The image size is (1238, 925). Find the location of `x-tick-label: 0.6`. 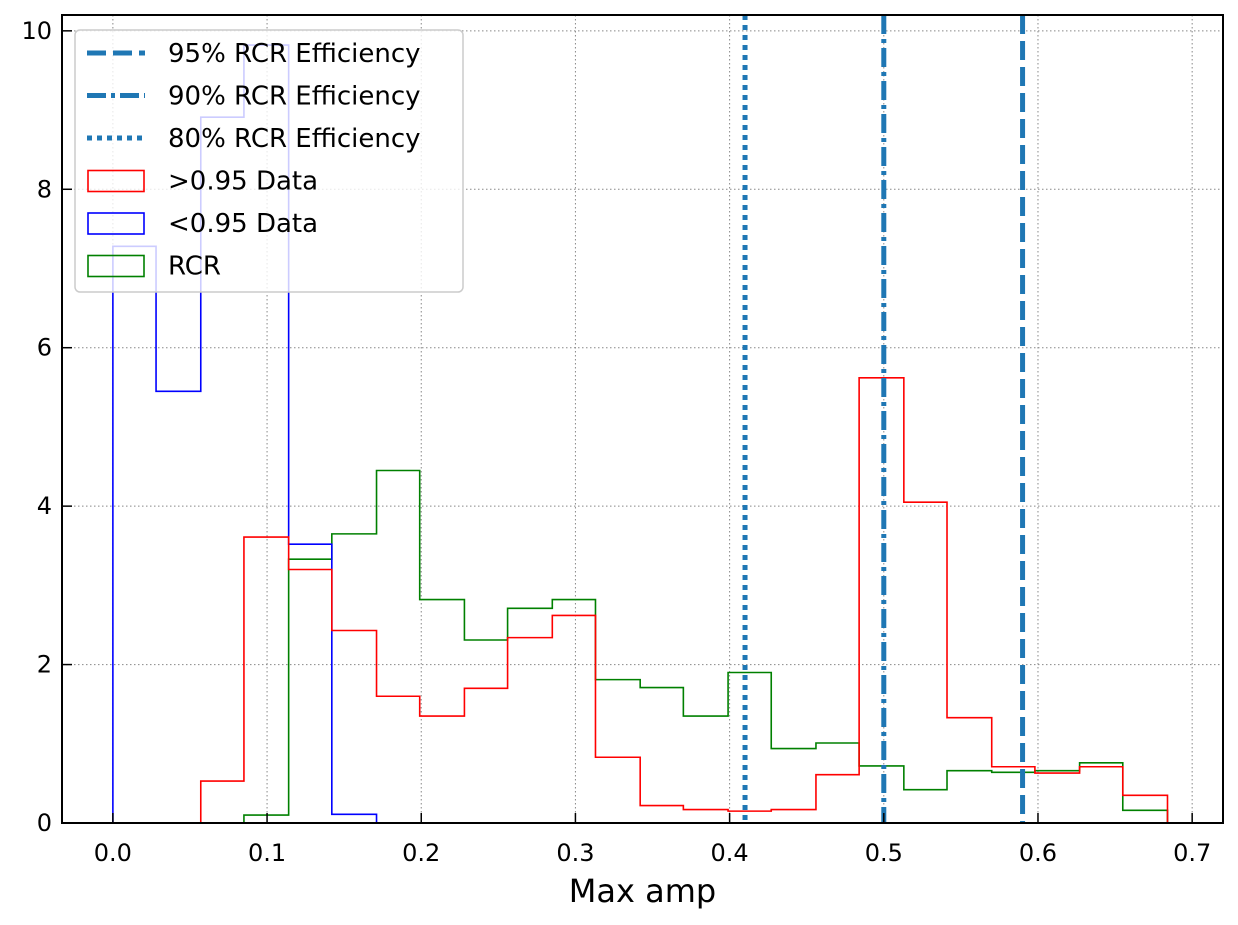

x-tick-label: 0.6 is located at coordinates (1038, 853).